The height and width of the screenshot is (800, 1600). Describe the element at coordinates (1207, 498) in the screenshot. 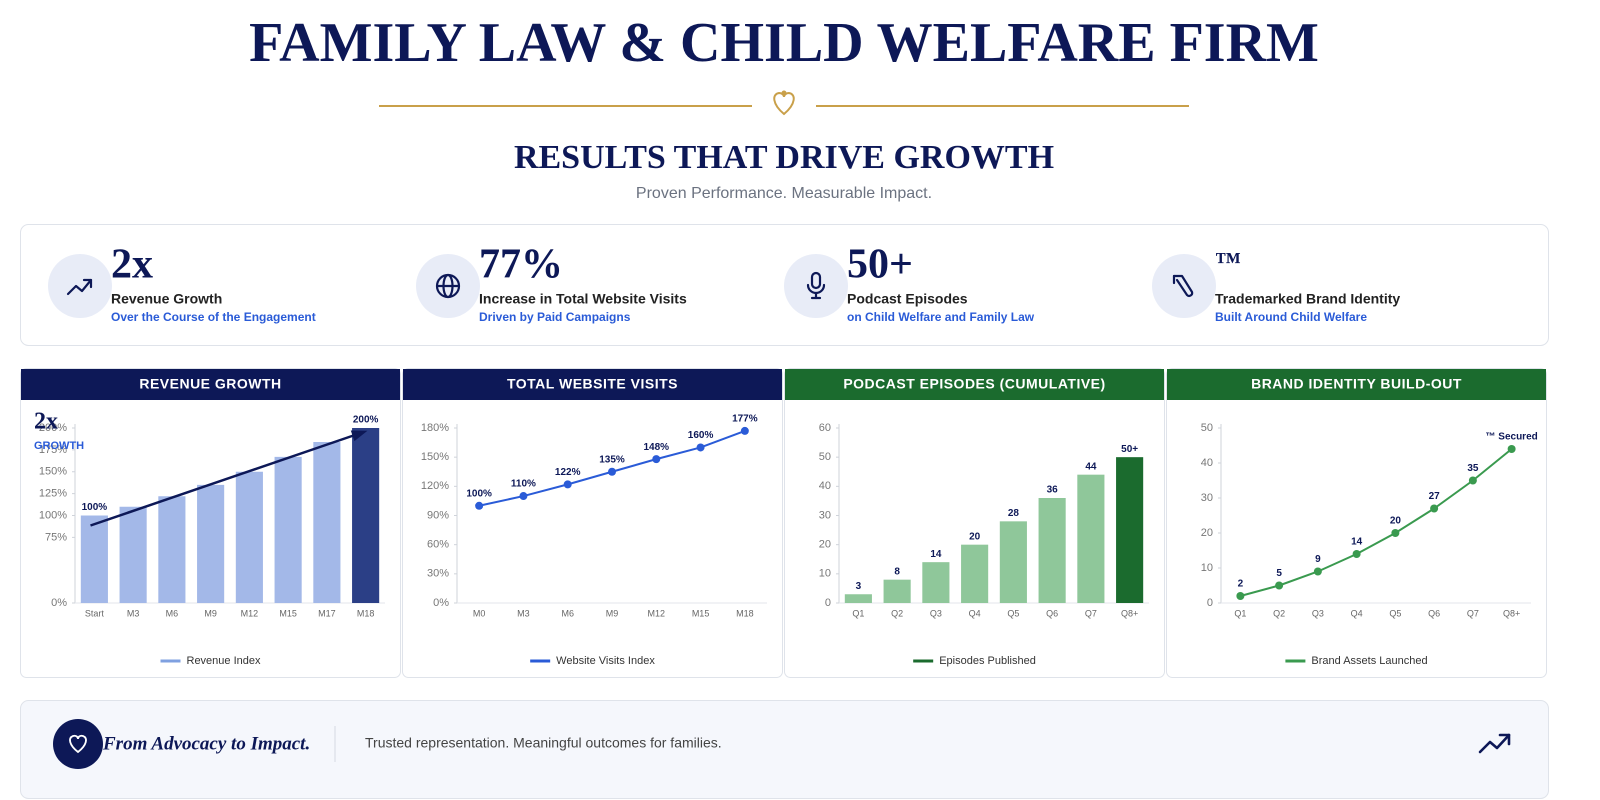

I see `y-tick-label: 30` at that location.